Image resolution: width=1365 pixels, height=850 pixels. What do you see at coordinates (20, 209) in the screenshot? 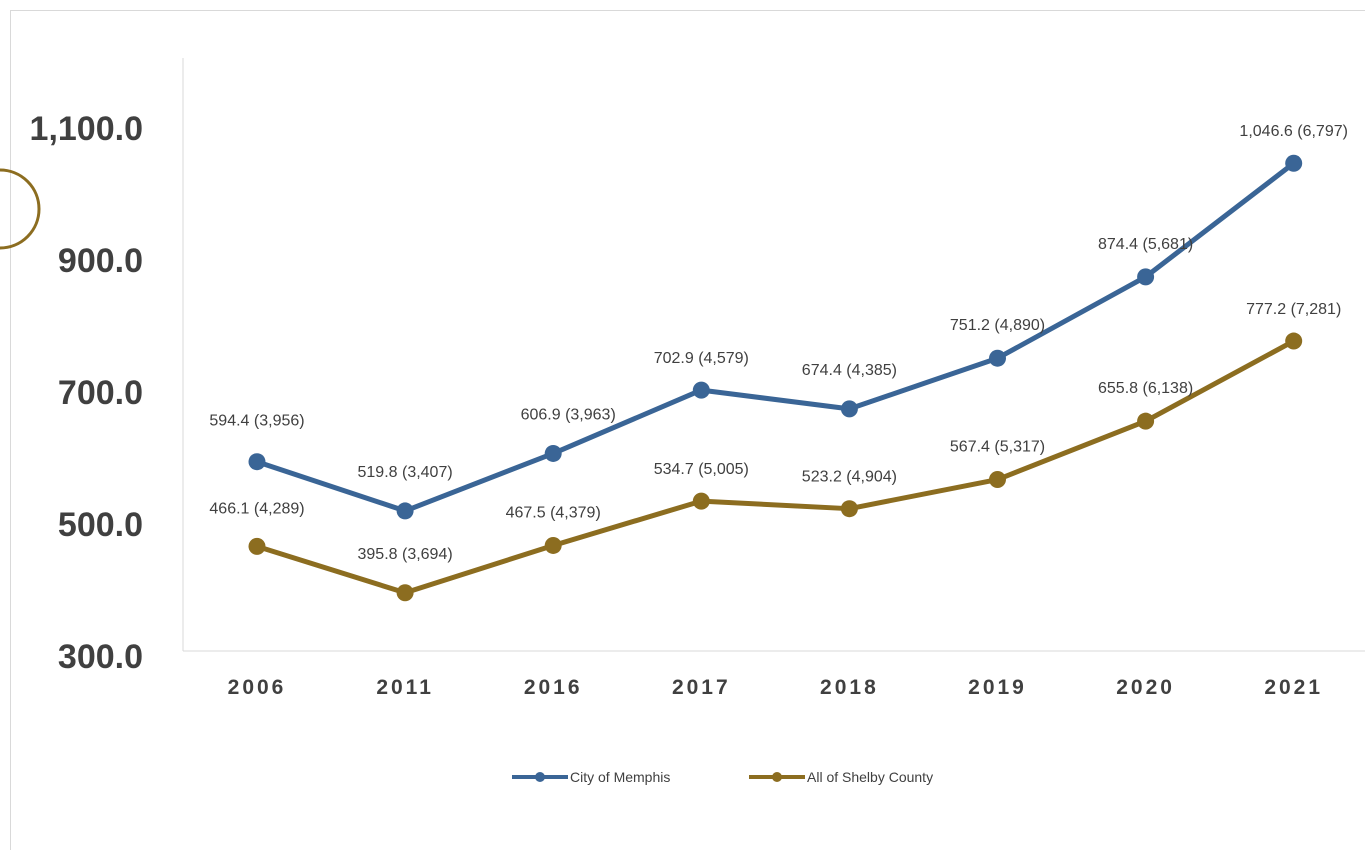
I see `decorative-arc` at bounding box center [20, 209].